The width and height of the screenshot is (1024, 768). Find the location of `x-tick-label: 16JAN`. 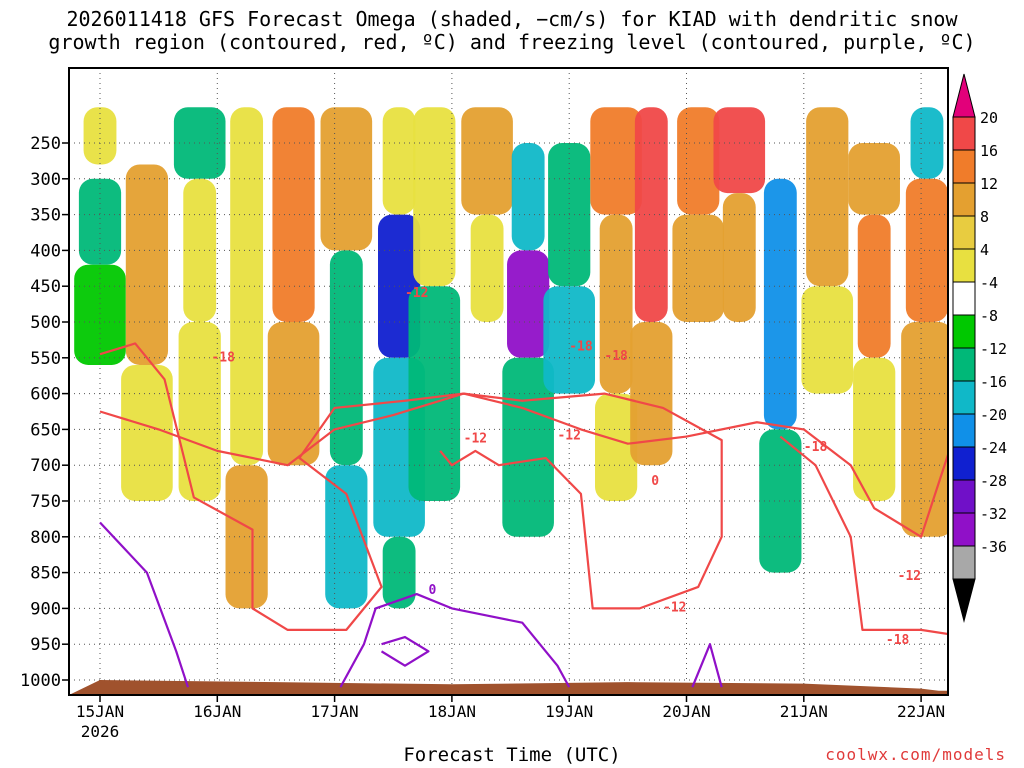

x-tick-label: 16JAN is located at coordinates (217, 711).